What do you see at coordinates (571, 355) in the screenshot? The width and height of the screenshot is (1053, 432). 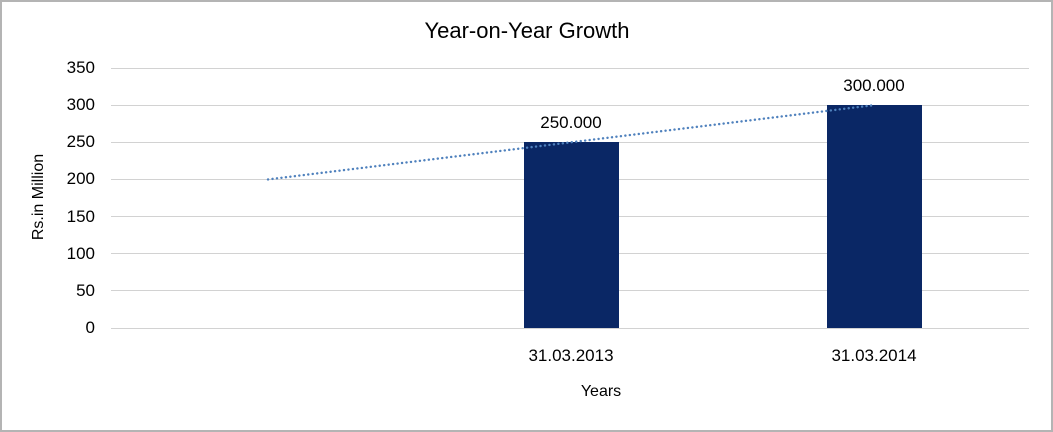 I see `x-axis-tick-label: 31.03.2013` at bounding box center [571, 355].